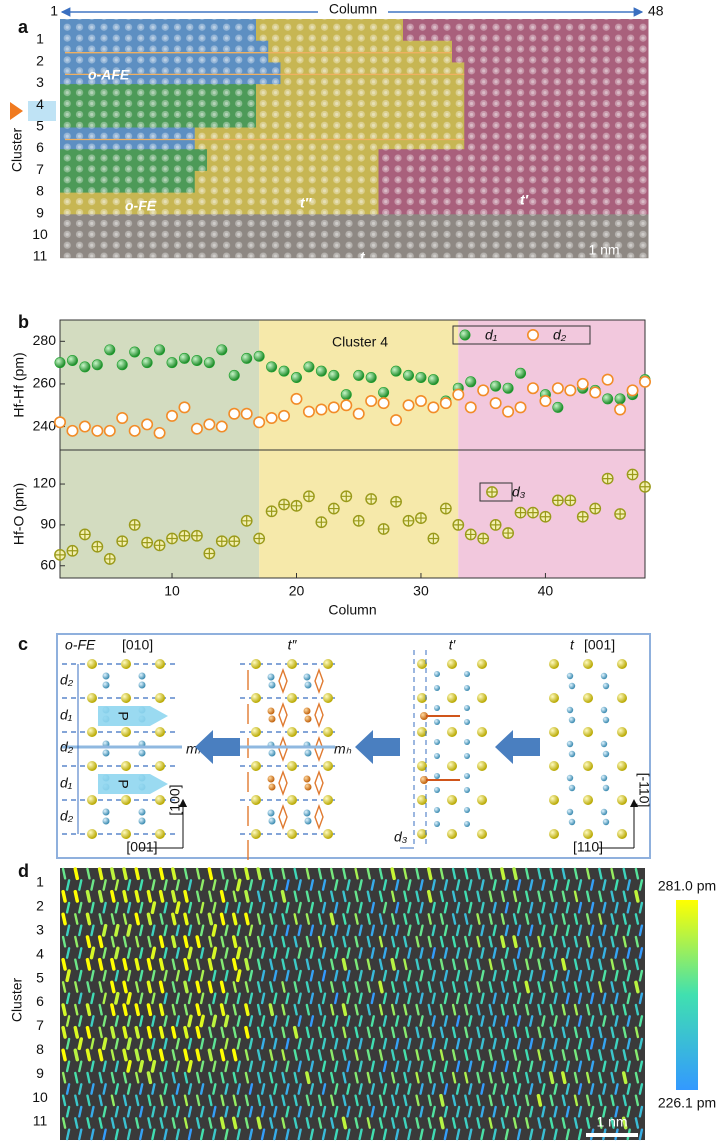 The height and width of the screenshot is (1144, 725). Describe the element at coordinates (524, 200) in the screenshot. I see `domain-label: t′` at that location.